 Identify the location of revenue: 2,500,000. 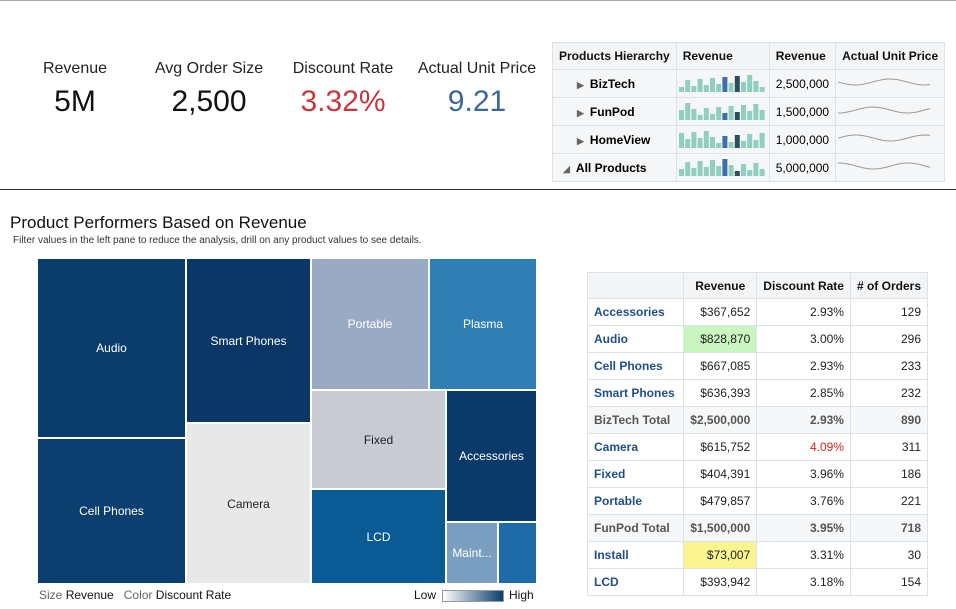
(802, 83).